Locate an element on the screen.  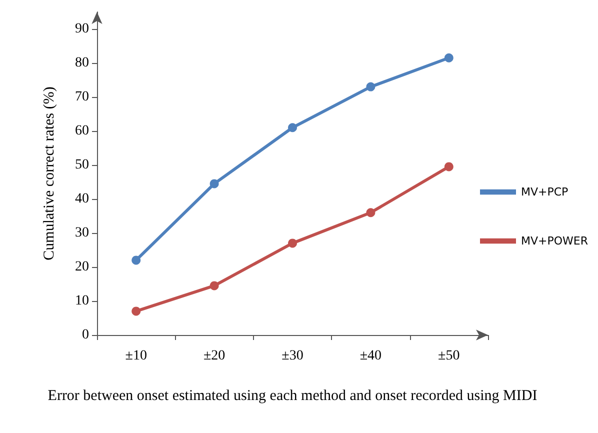
y-tick-label: 50 is located at coordinates (82, 165).